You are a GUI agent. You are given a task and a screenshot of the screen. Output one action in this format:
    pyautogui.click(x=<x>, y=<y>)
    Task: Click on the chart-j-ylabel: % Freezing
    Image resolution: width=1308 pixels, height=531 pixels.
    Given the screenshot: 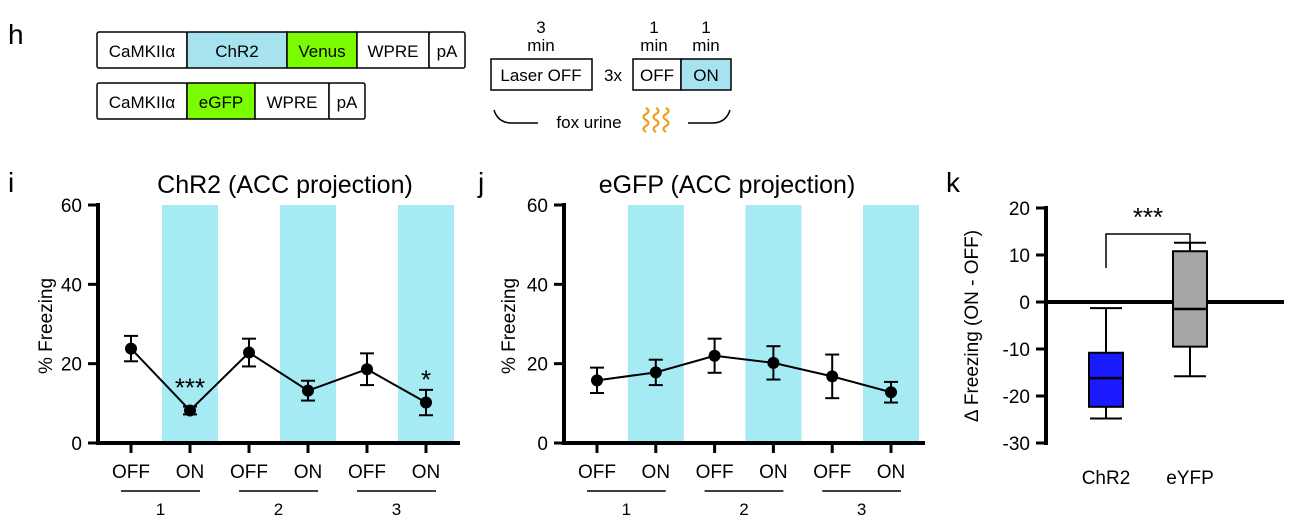 What is the action you would take?
    pyautogui.click(x=509, y=326)
    